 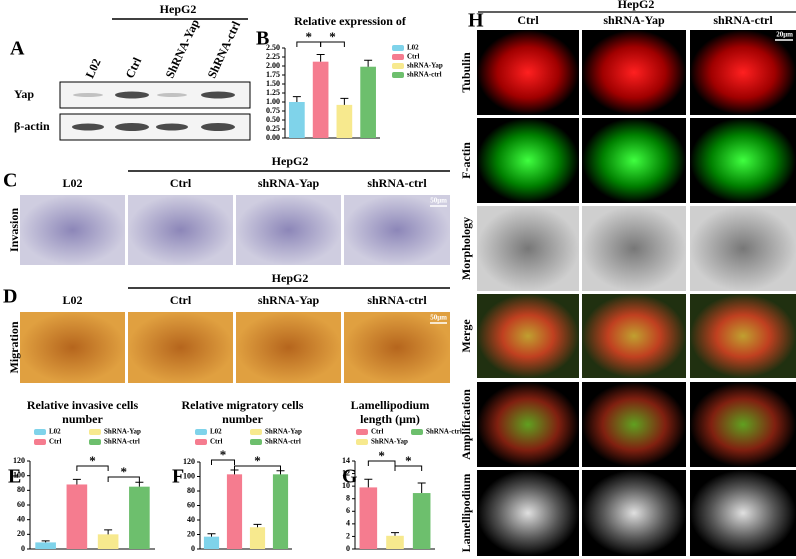 What do you see at coordinates (122, 442) in the screenshot?
I see `legend-label: ShRNA-ctrl` at bounding box center [122, 442].